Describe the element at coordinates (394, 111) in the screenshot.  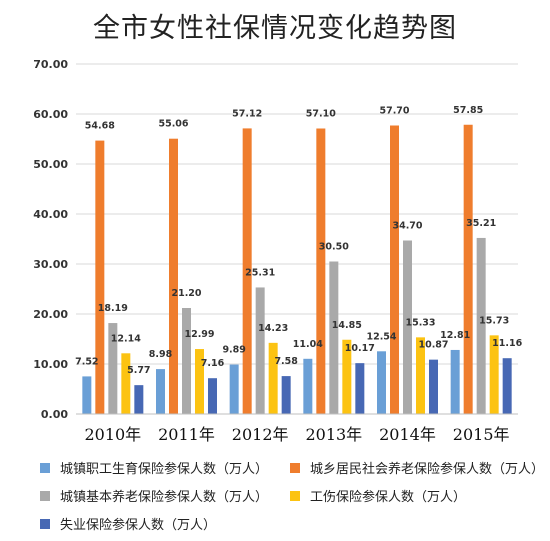
I see `data-label: 57.70` at that location.